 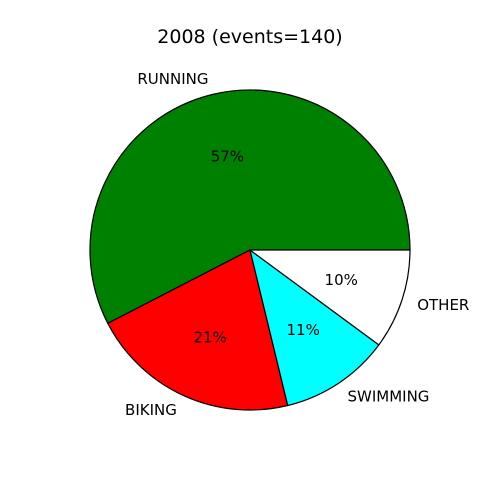 What do you see at coordinates (151, 410) in the screenshot?
I see `slice-label-biking: BIKING` at bounding box center [151, 410].